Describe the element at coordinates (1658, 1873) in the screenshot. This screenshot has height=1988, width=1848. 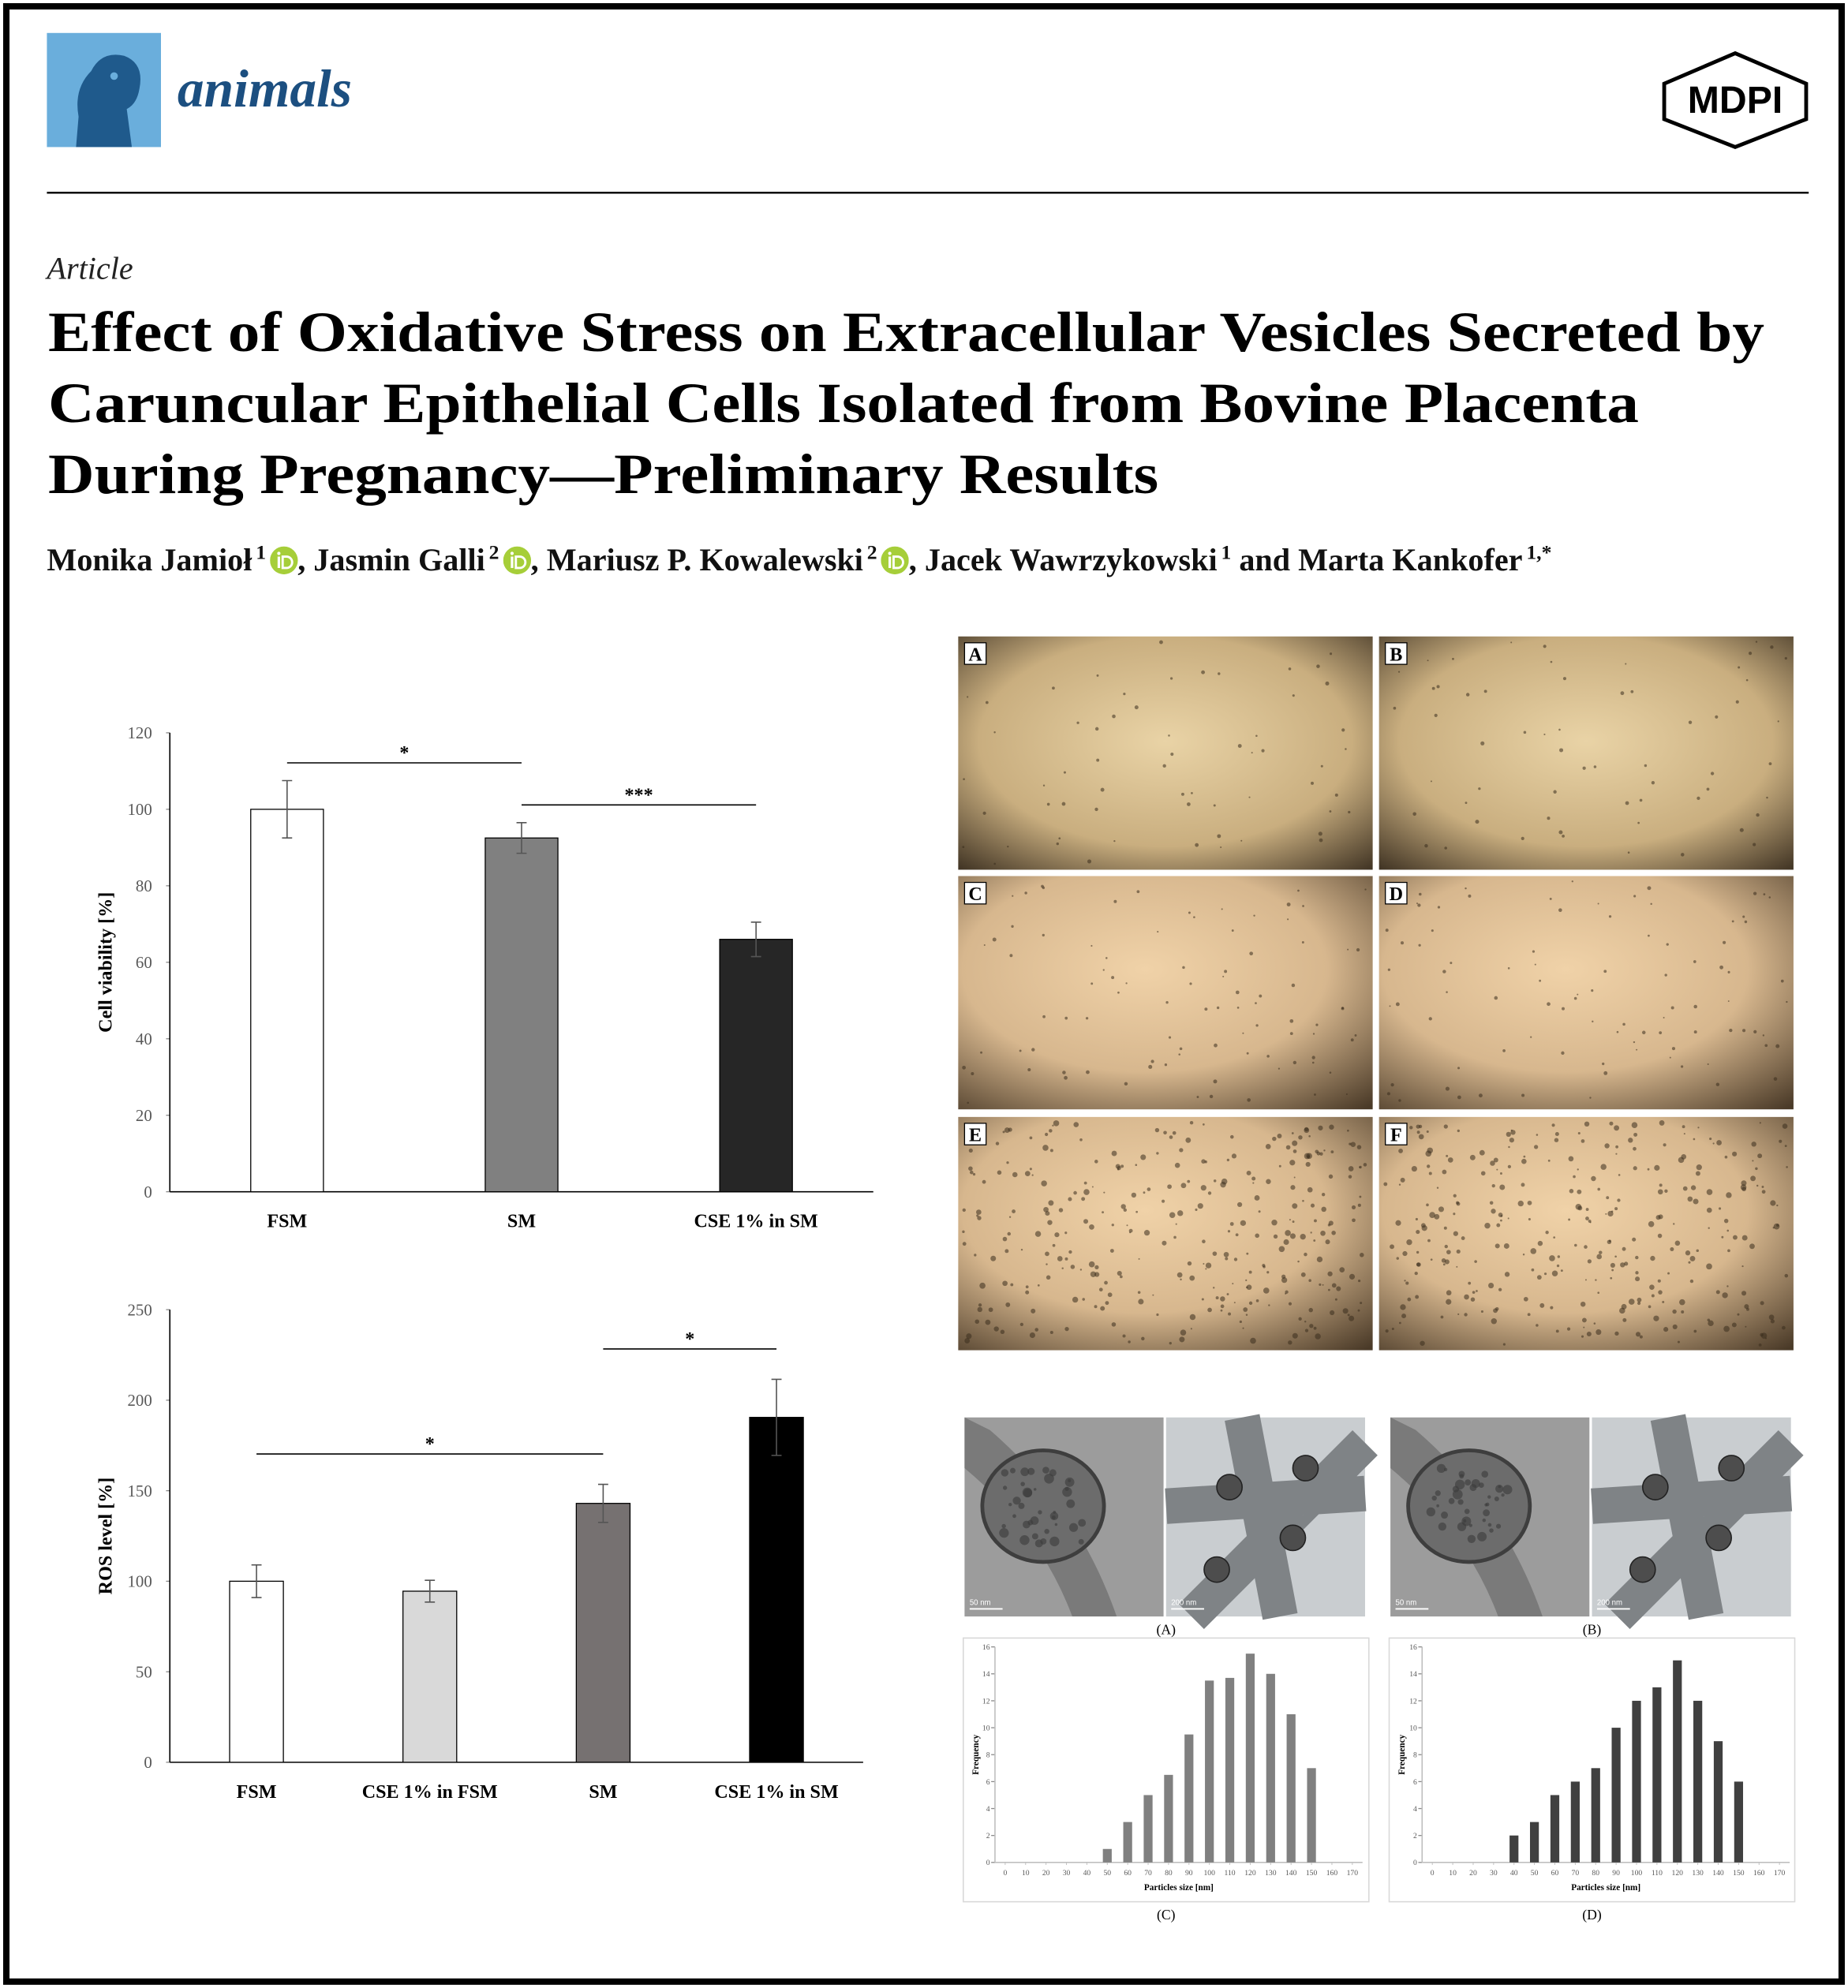
I see `x-tick-label: 110` at that location.